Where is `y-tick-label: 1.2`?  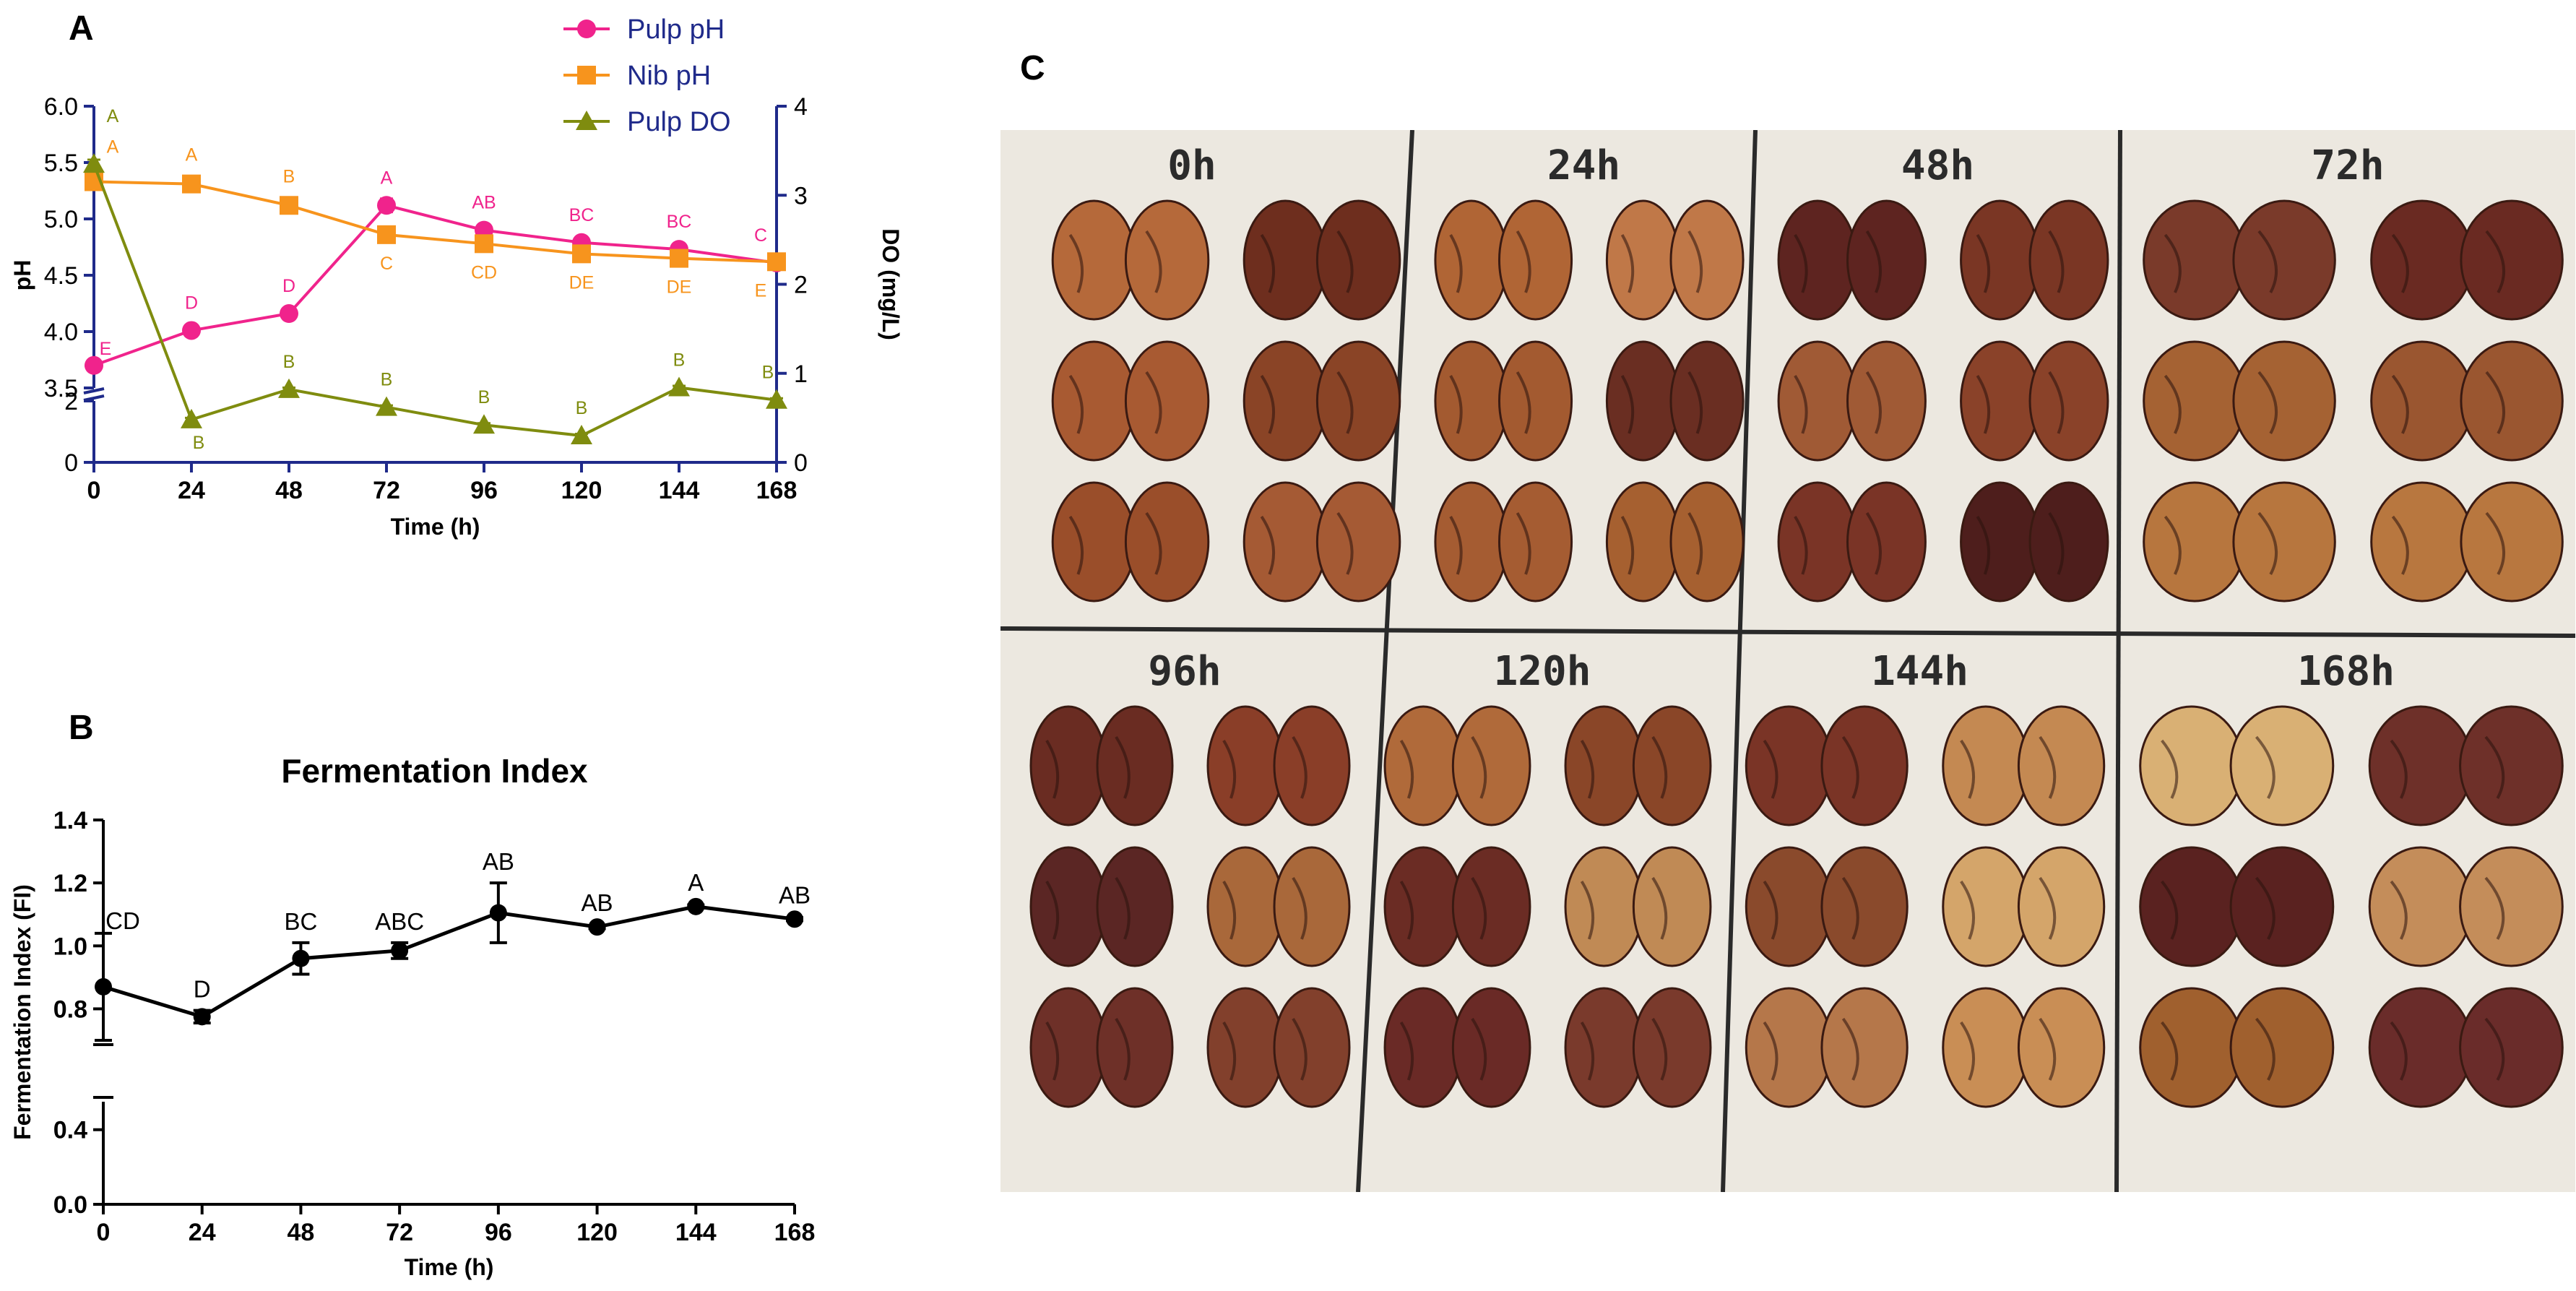
y-tick-label: 1.2 is located at coordinates (70, 883).